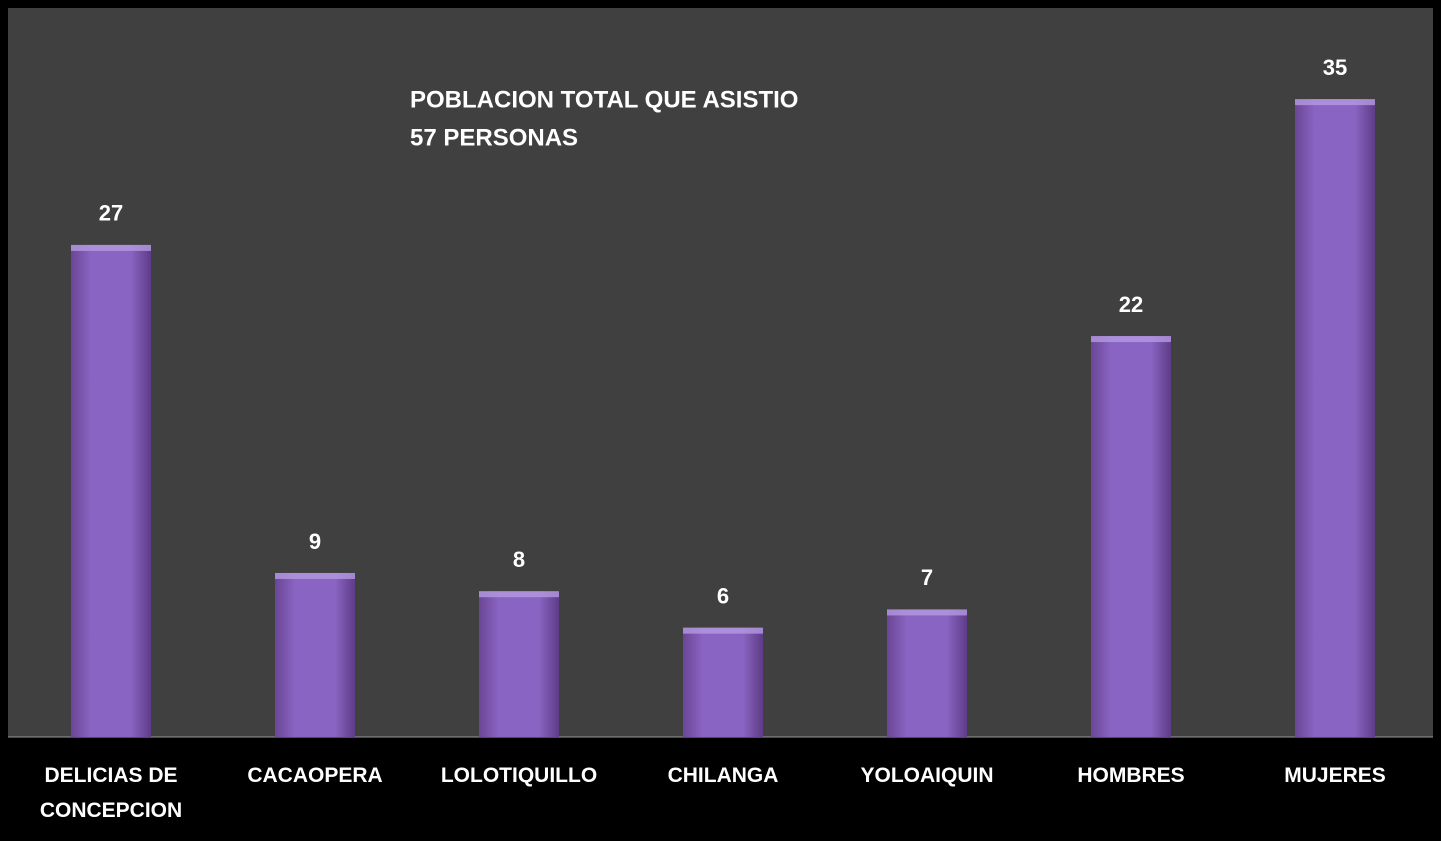 The height and width of the screenshot is (841, 1441). I want to click on x-tick-label: LOLOTIQUILLO, so click(519, 775).